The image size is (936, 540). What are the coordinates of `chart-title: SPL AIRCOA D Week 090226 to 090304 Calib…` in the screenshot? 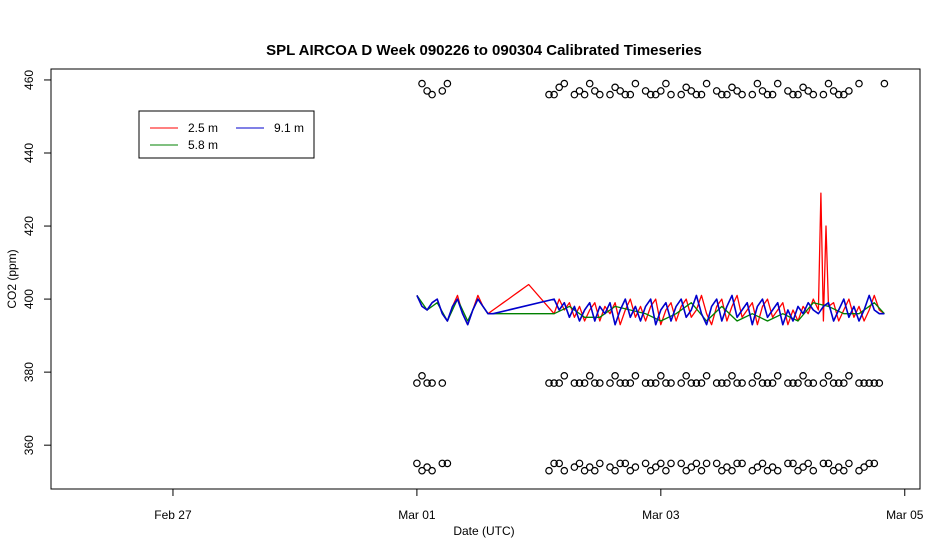 It's located at (484, 50).